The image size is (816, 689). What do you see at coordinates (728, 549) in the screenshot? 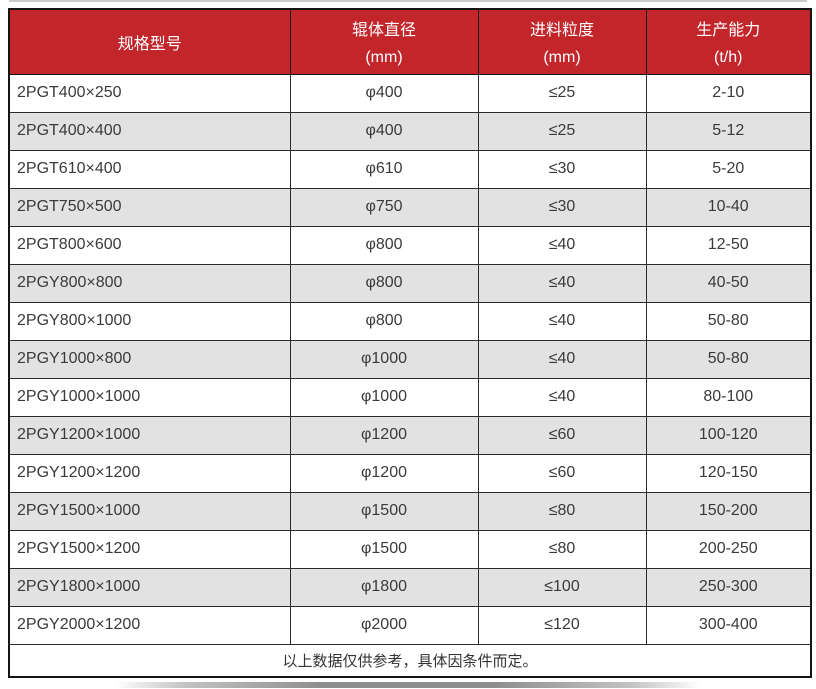
I see `cell-capacity: 200-250` at bounding box center [728, 549].